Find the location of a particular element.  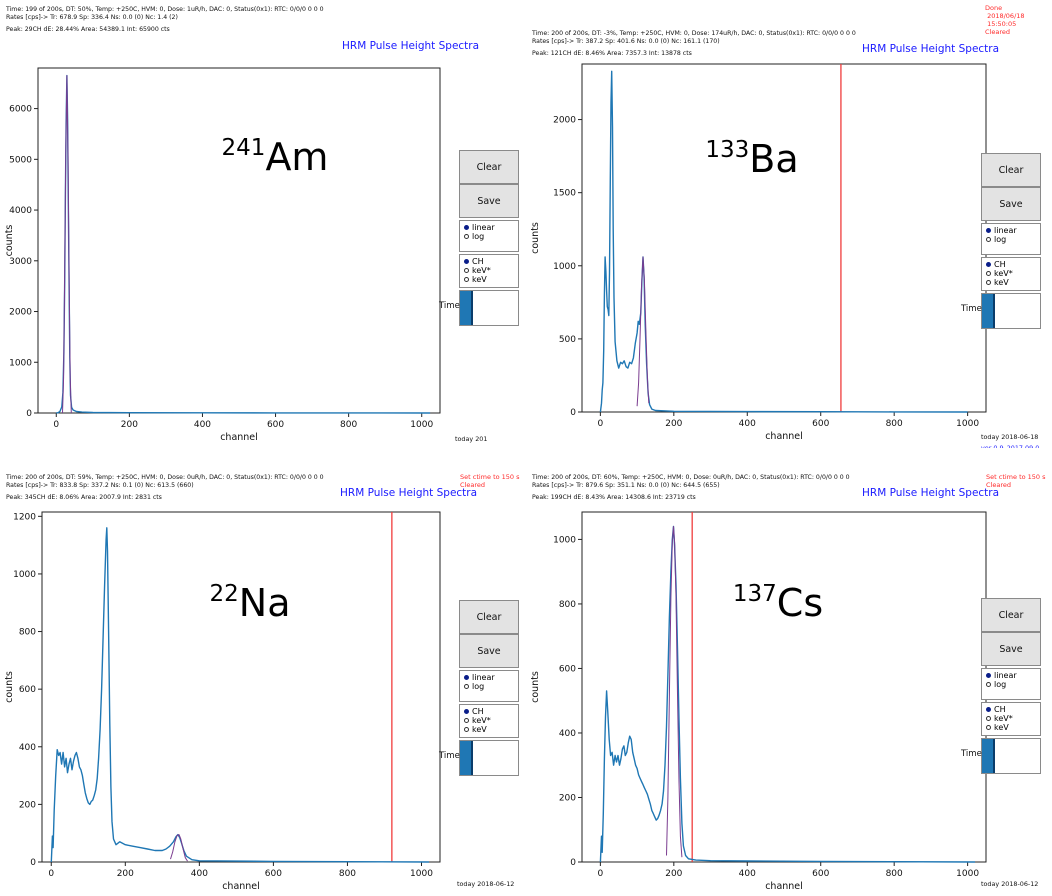

option-label: keV* is located at coordinates (481, 720).